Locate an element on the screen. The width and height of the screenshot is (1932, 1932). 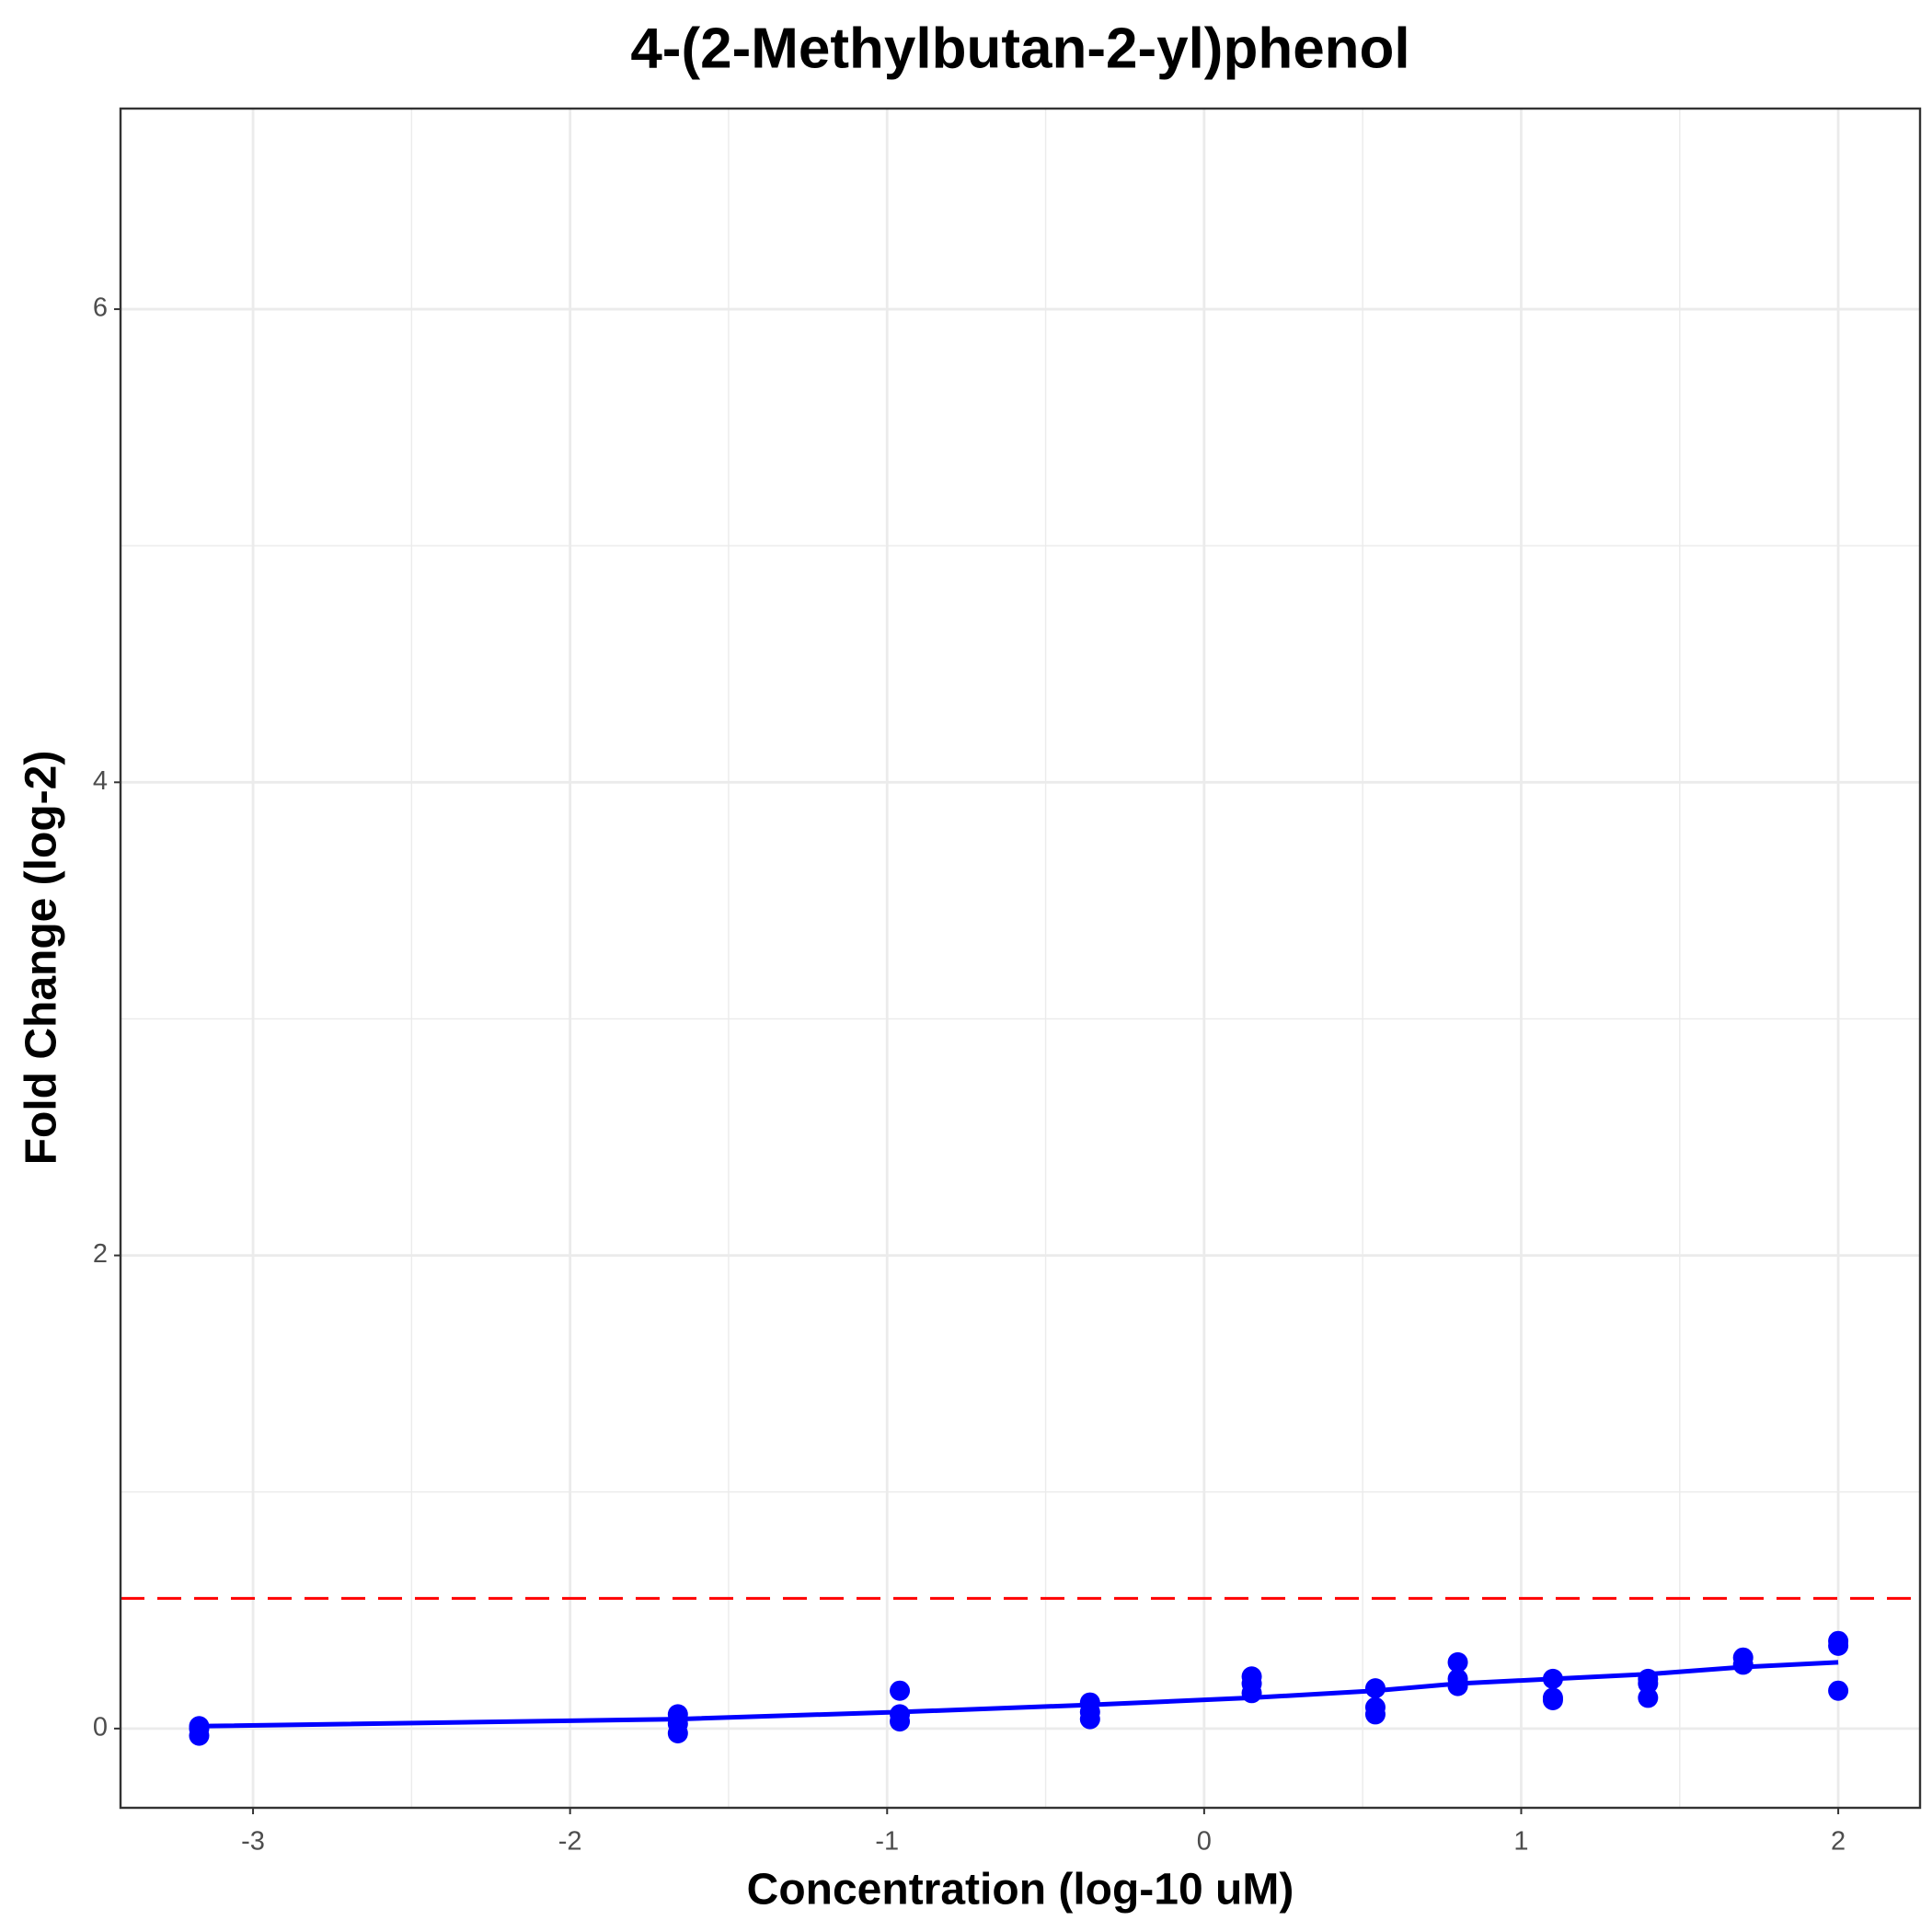
x-tick-label: -2 is located at coordinates (570, 1842).